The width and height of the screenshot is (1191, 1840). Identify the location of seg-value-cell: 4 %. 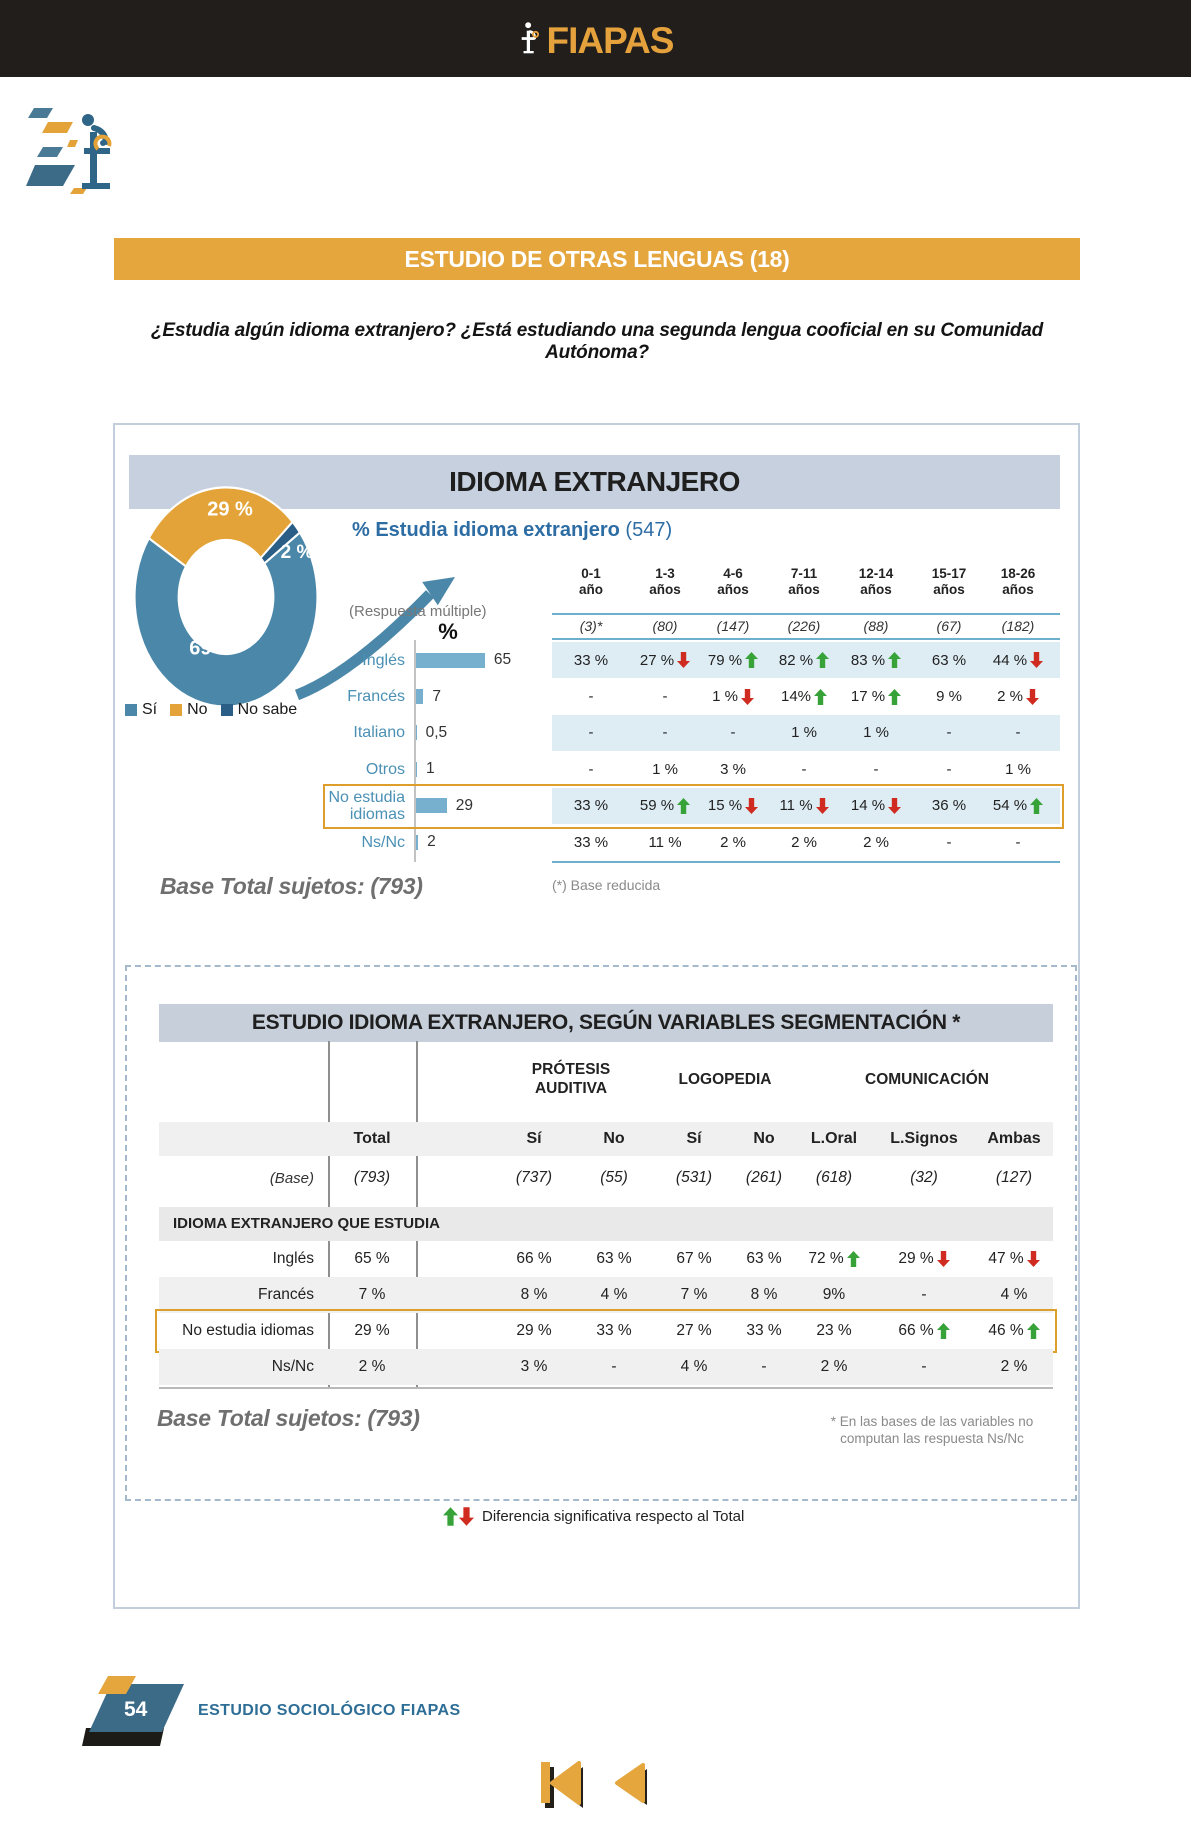
(614, 1294).